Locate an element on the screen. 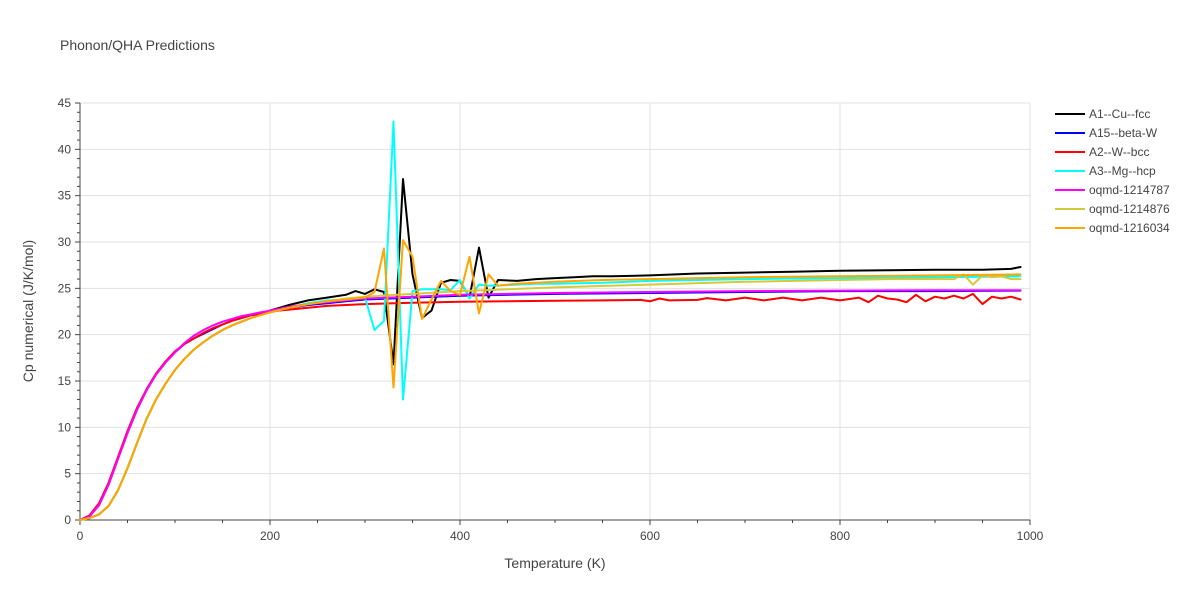 The image size is (1200, 600). legend-item-oqmd-1214787: oqmd-1214787 is located at coordinates (1112, 190).